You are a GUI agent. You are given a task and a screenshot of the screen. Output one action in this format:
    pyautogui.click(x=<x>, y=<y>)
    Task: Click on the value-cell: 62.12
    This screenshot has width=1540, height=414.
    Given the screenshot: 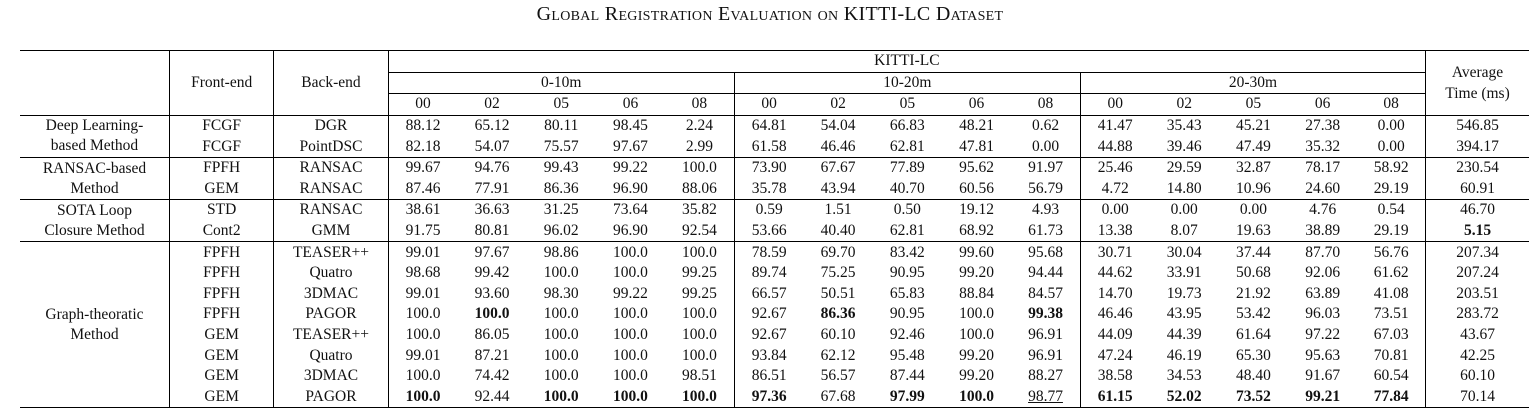 What is the action you would take?
    pyautogui.click(x=838, y=355)
    